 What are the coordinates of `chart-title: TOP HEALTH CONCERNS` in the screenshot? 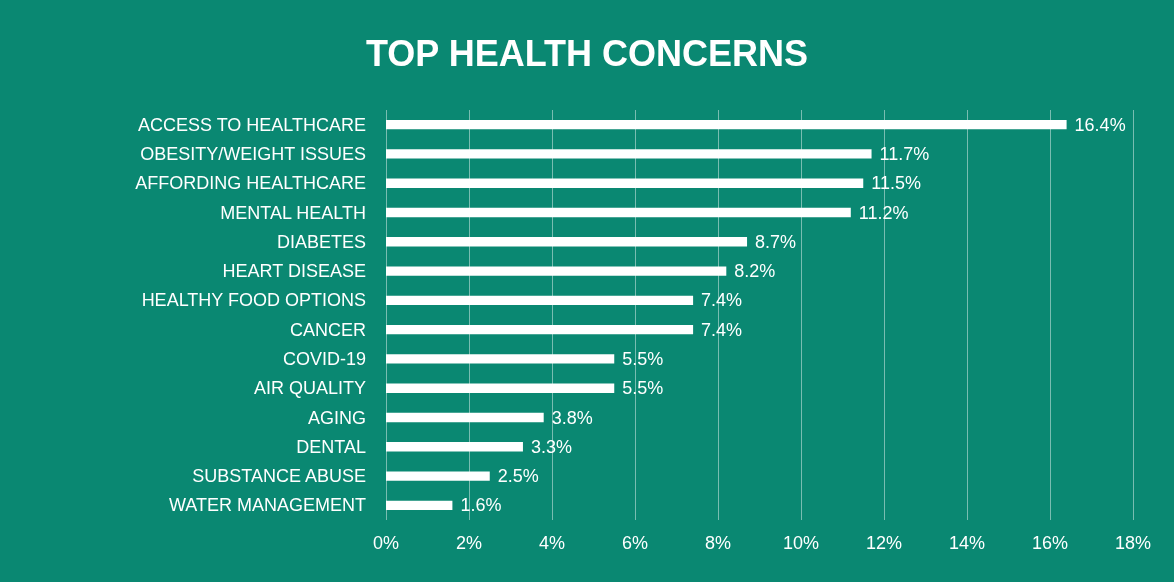 It's located at (587, 53).